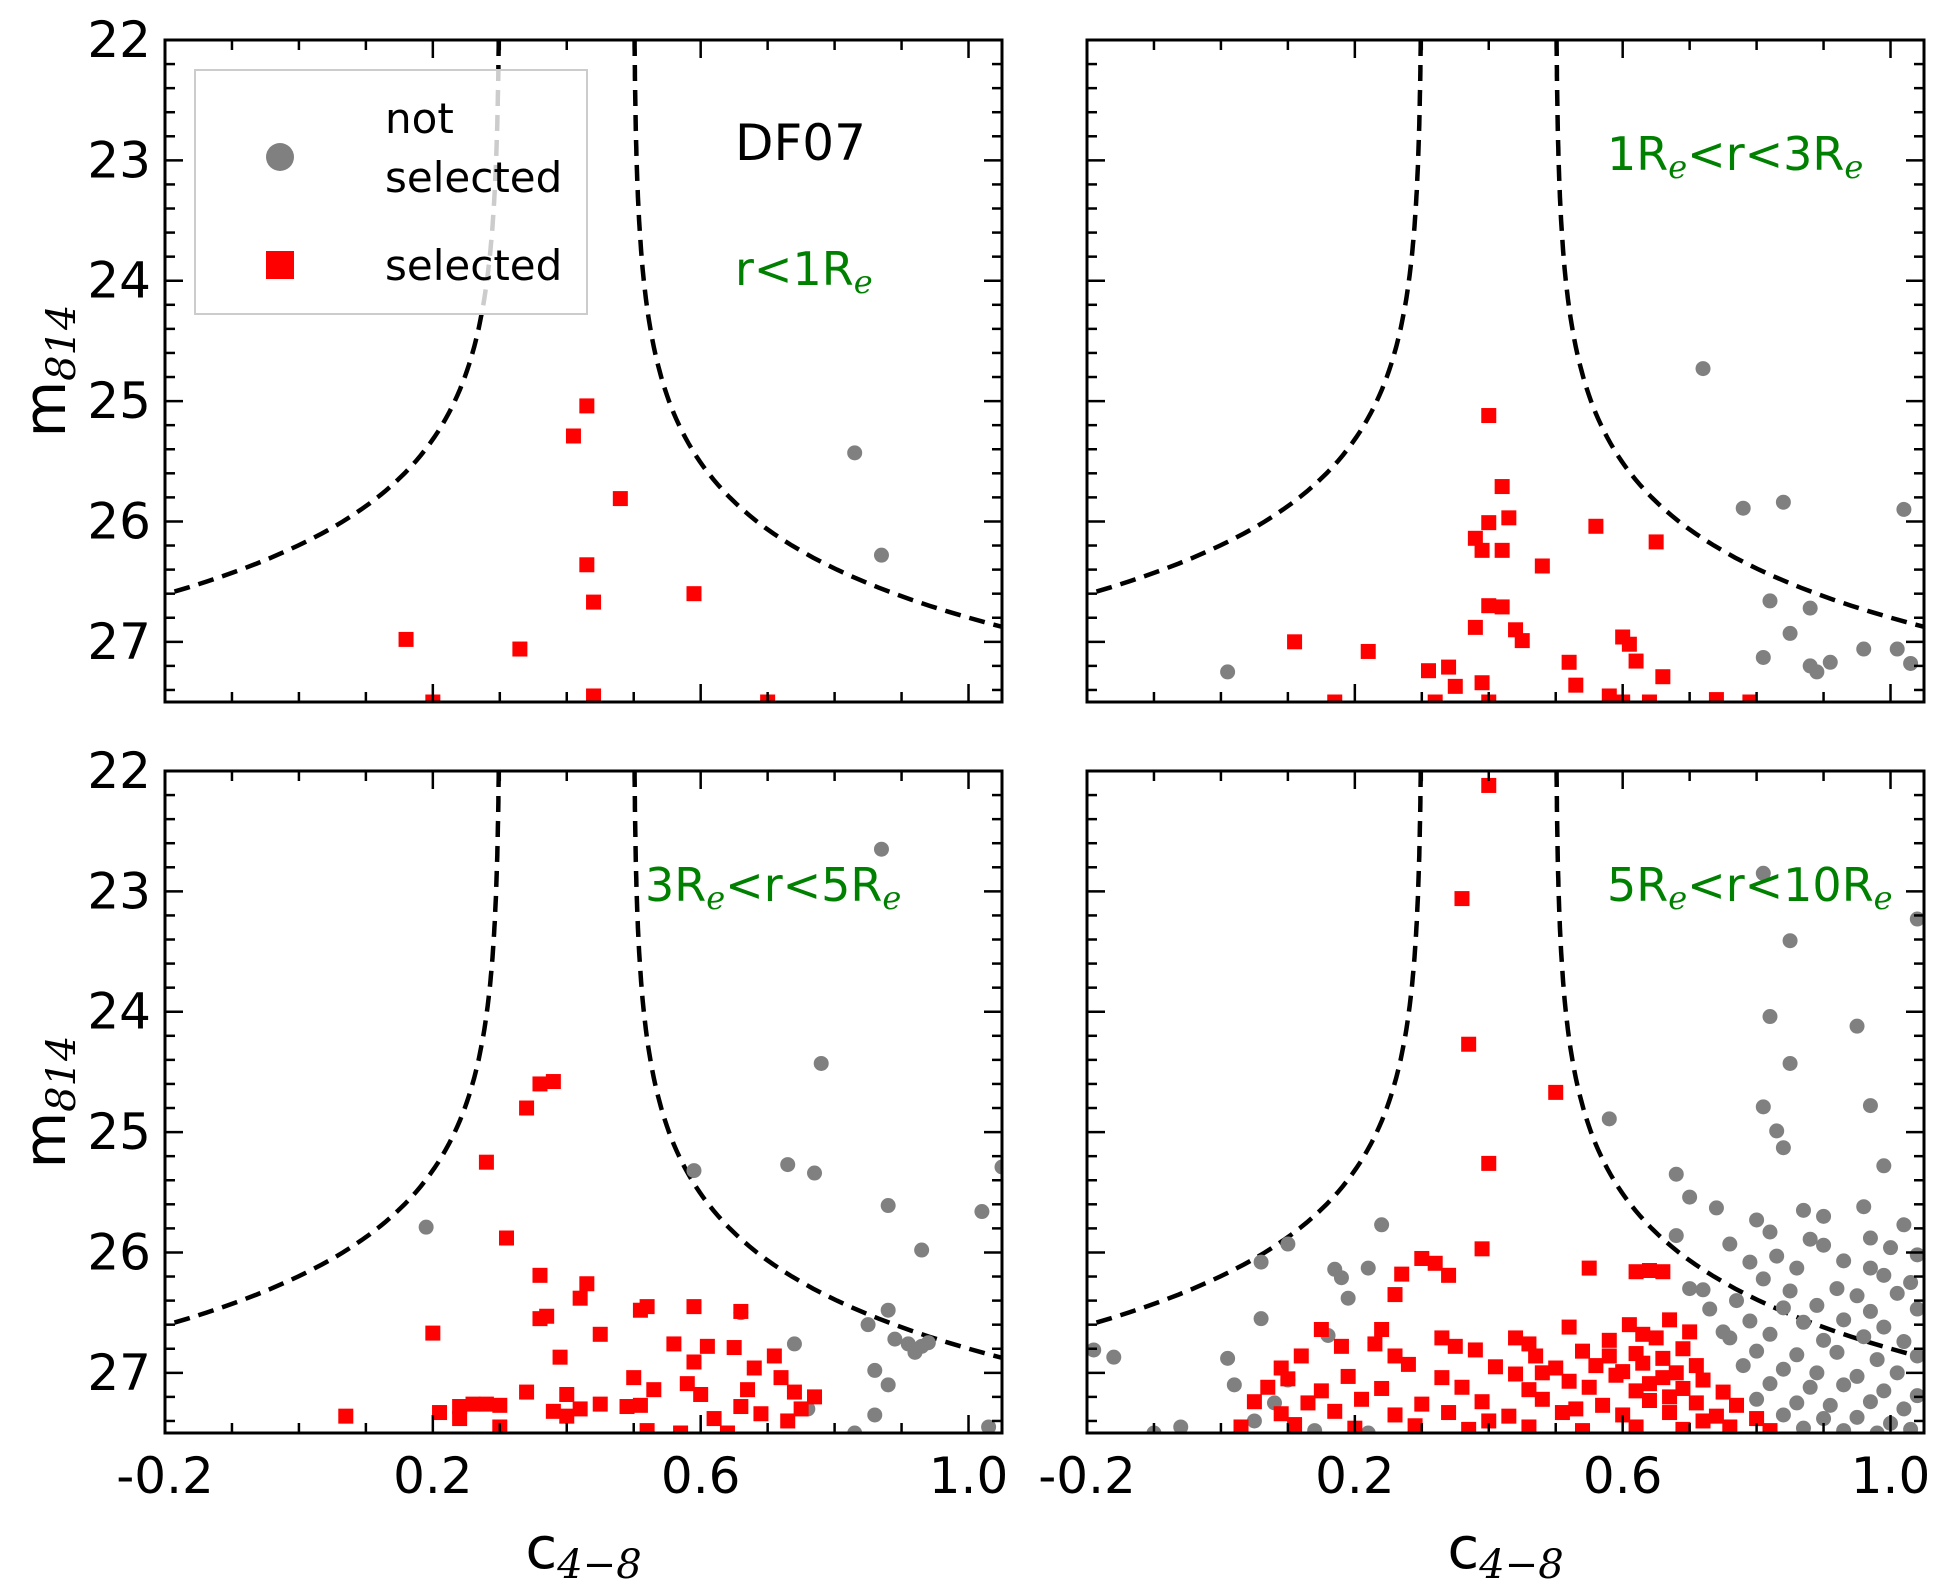  What do you see at coordinates (391, 192) in the screenshot?
I see `legend: not selected selected` at bounding box center [391, 192].